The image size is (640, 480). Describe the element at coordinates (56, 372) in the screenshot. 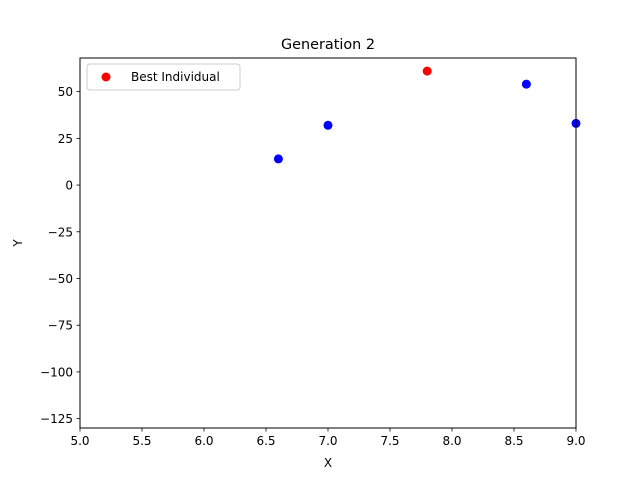

I see `y-tick-label: −100` at that location.